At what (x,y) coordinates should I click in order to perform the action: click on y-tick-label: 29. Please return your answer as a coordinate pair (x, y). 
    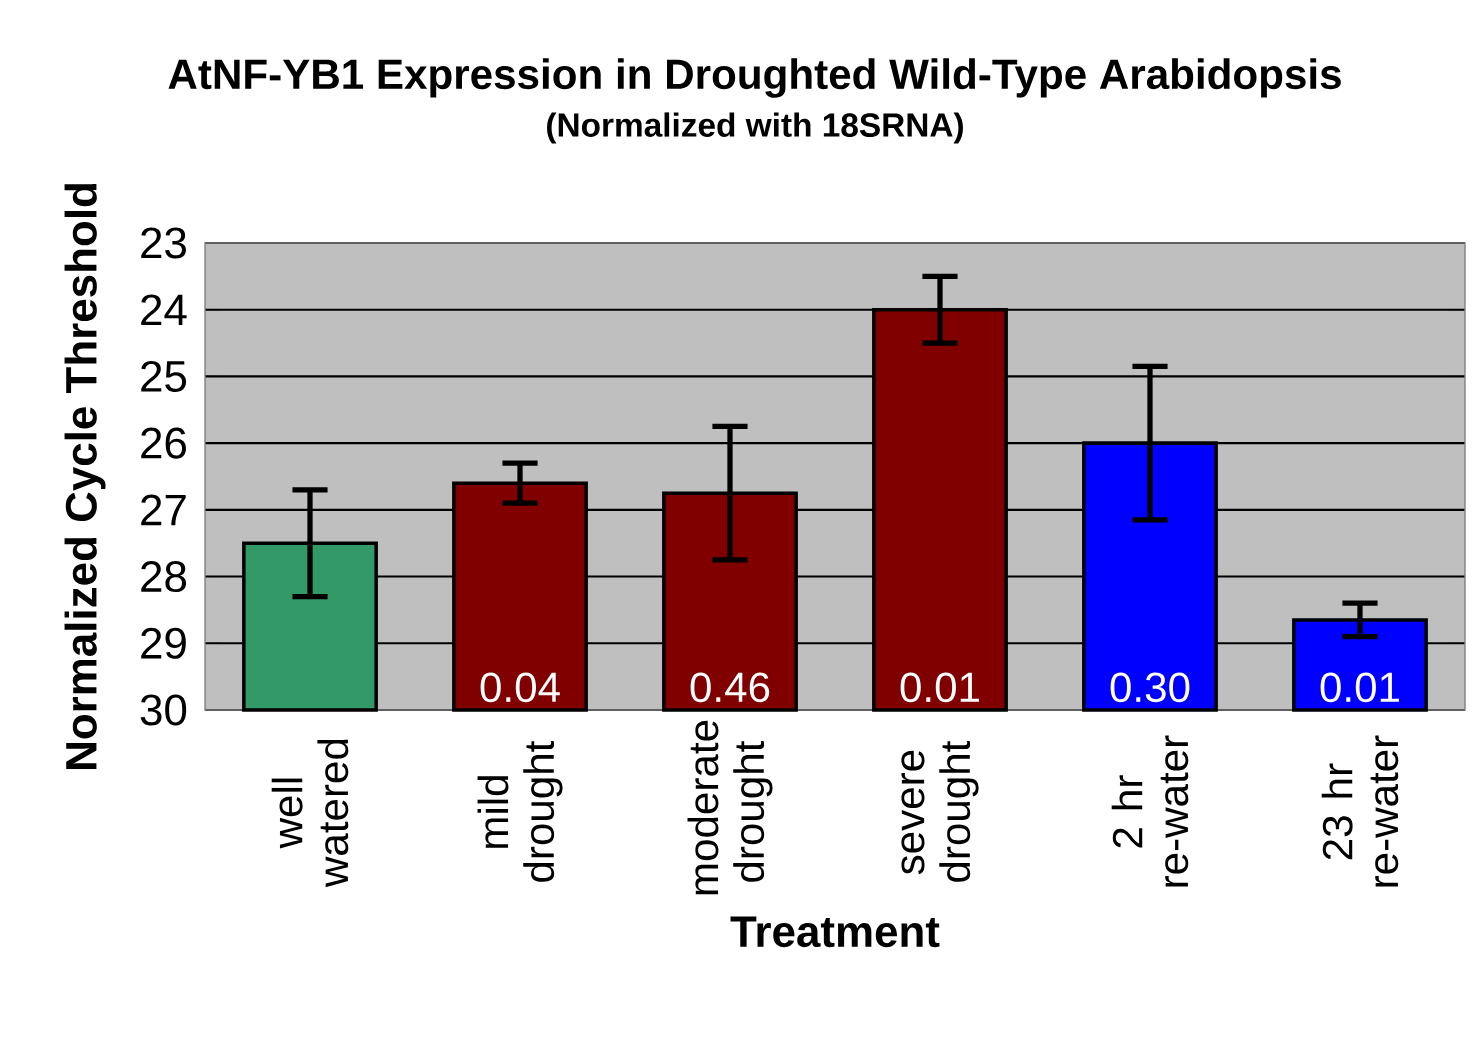
    Looking at the image, I should click on (163, 643).